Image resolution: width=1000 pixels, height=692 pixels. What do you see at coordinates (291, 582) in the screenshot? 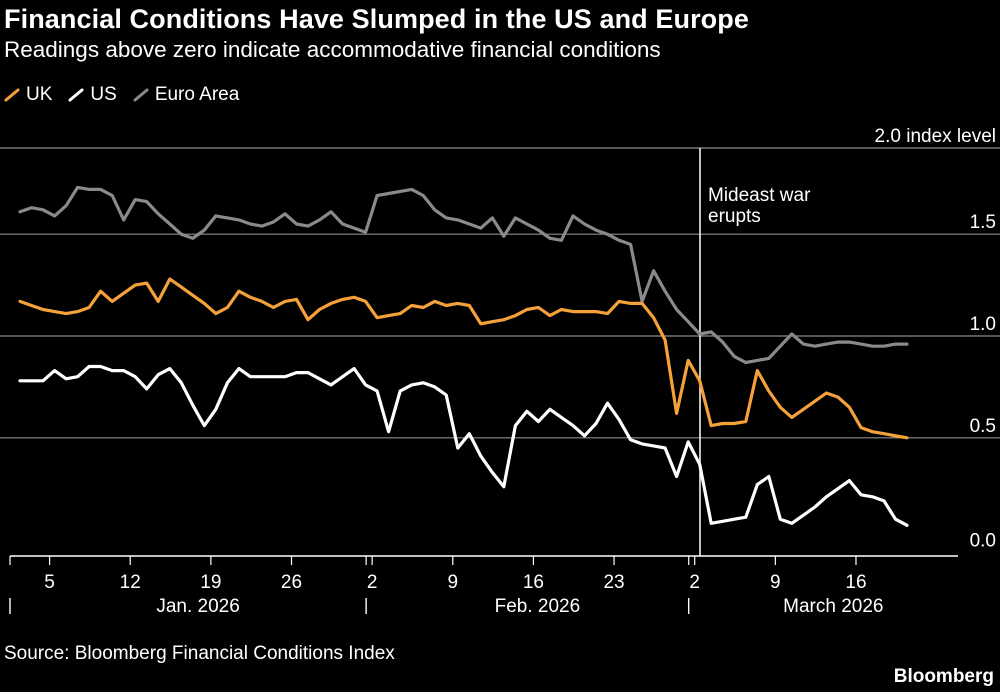
I see `x-tick-label: 26` at bounding box center [291, 582].